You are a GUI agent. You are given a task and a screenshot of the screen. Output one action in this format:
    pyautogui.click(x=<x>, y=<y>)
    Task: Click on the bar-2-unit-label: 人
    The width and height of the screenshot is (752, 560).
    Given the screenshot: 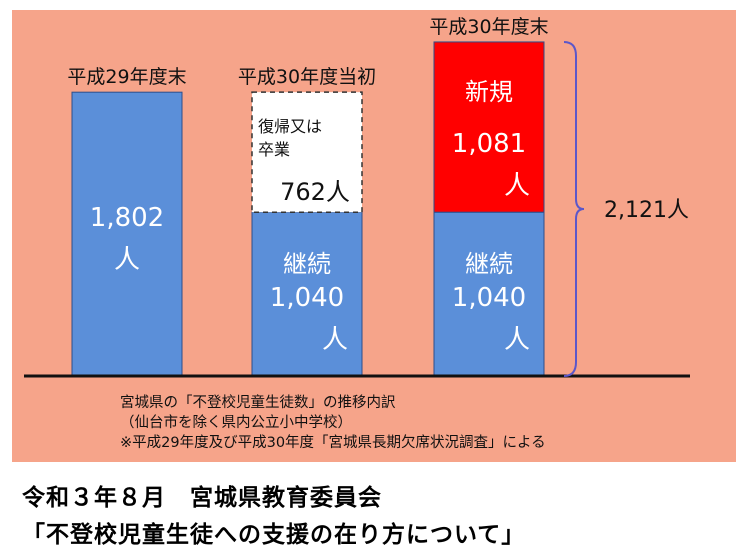 What is the action you would take?
    pyautogui.click(x=335, y=340)
    